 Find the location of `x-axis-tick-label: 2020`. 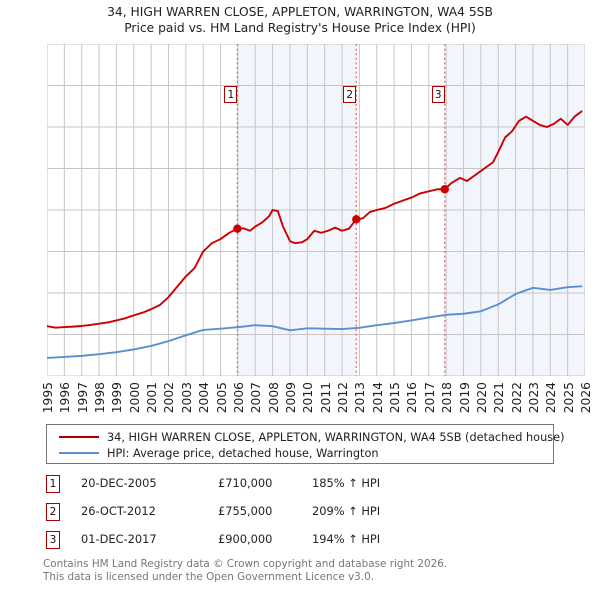

x-axis-tick-label: 2020 is located at coordinates (481, 398).